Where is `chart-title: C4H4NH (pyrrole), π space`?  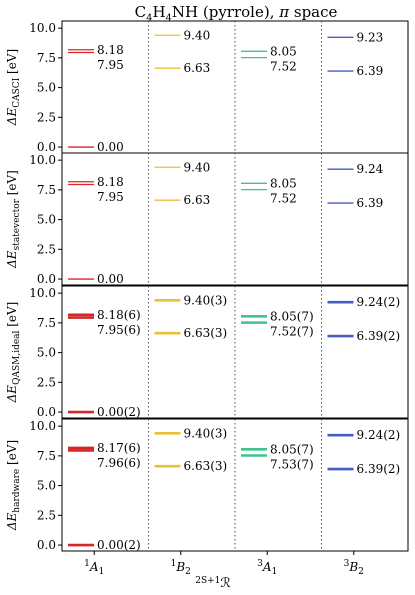 chart-title: C4H4NH (pyrrole), π space is located at coordinates (236, 13).